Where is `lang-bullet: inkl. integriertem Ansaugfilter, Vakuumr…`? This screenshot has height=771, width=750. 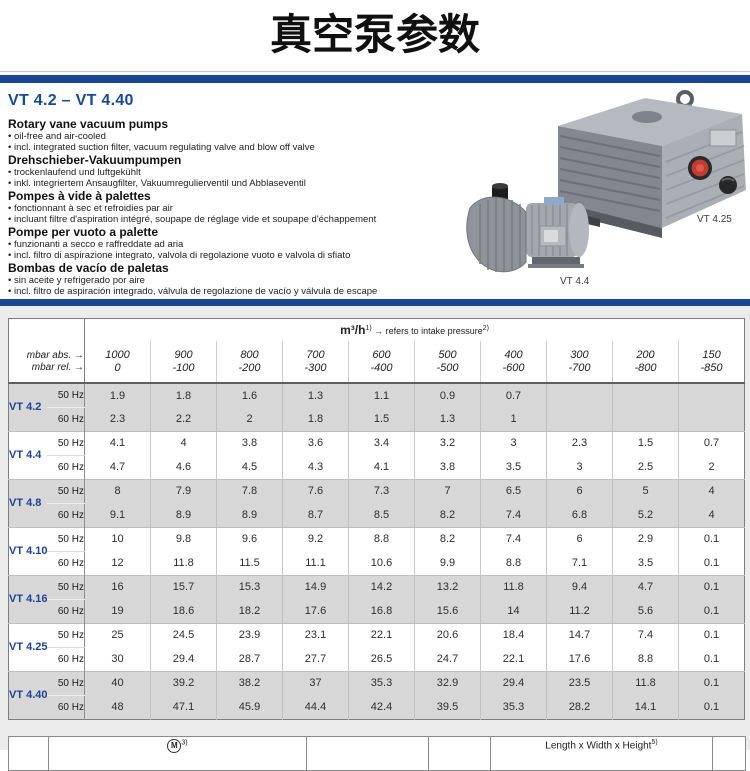 lang-bullet: inkl. integriertem Ansaugfilter, Vakuumr… is located at coordinates (233, 183).